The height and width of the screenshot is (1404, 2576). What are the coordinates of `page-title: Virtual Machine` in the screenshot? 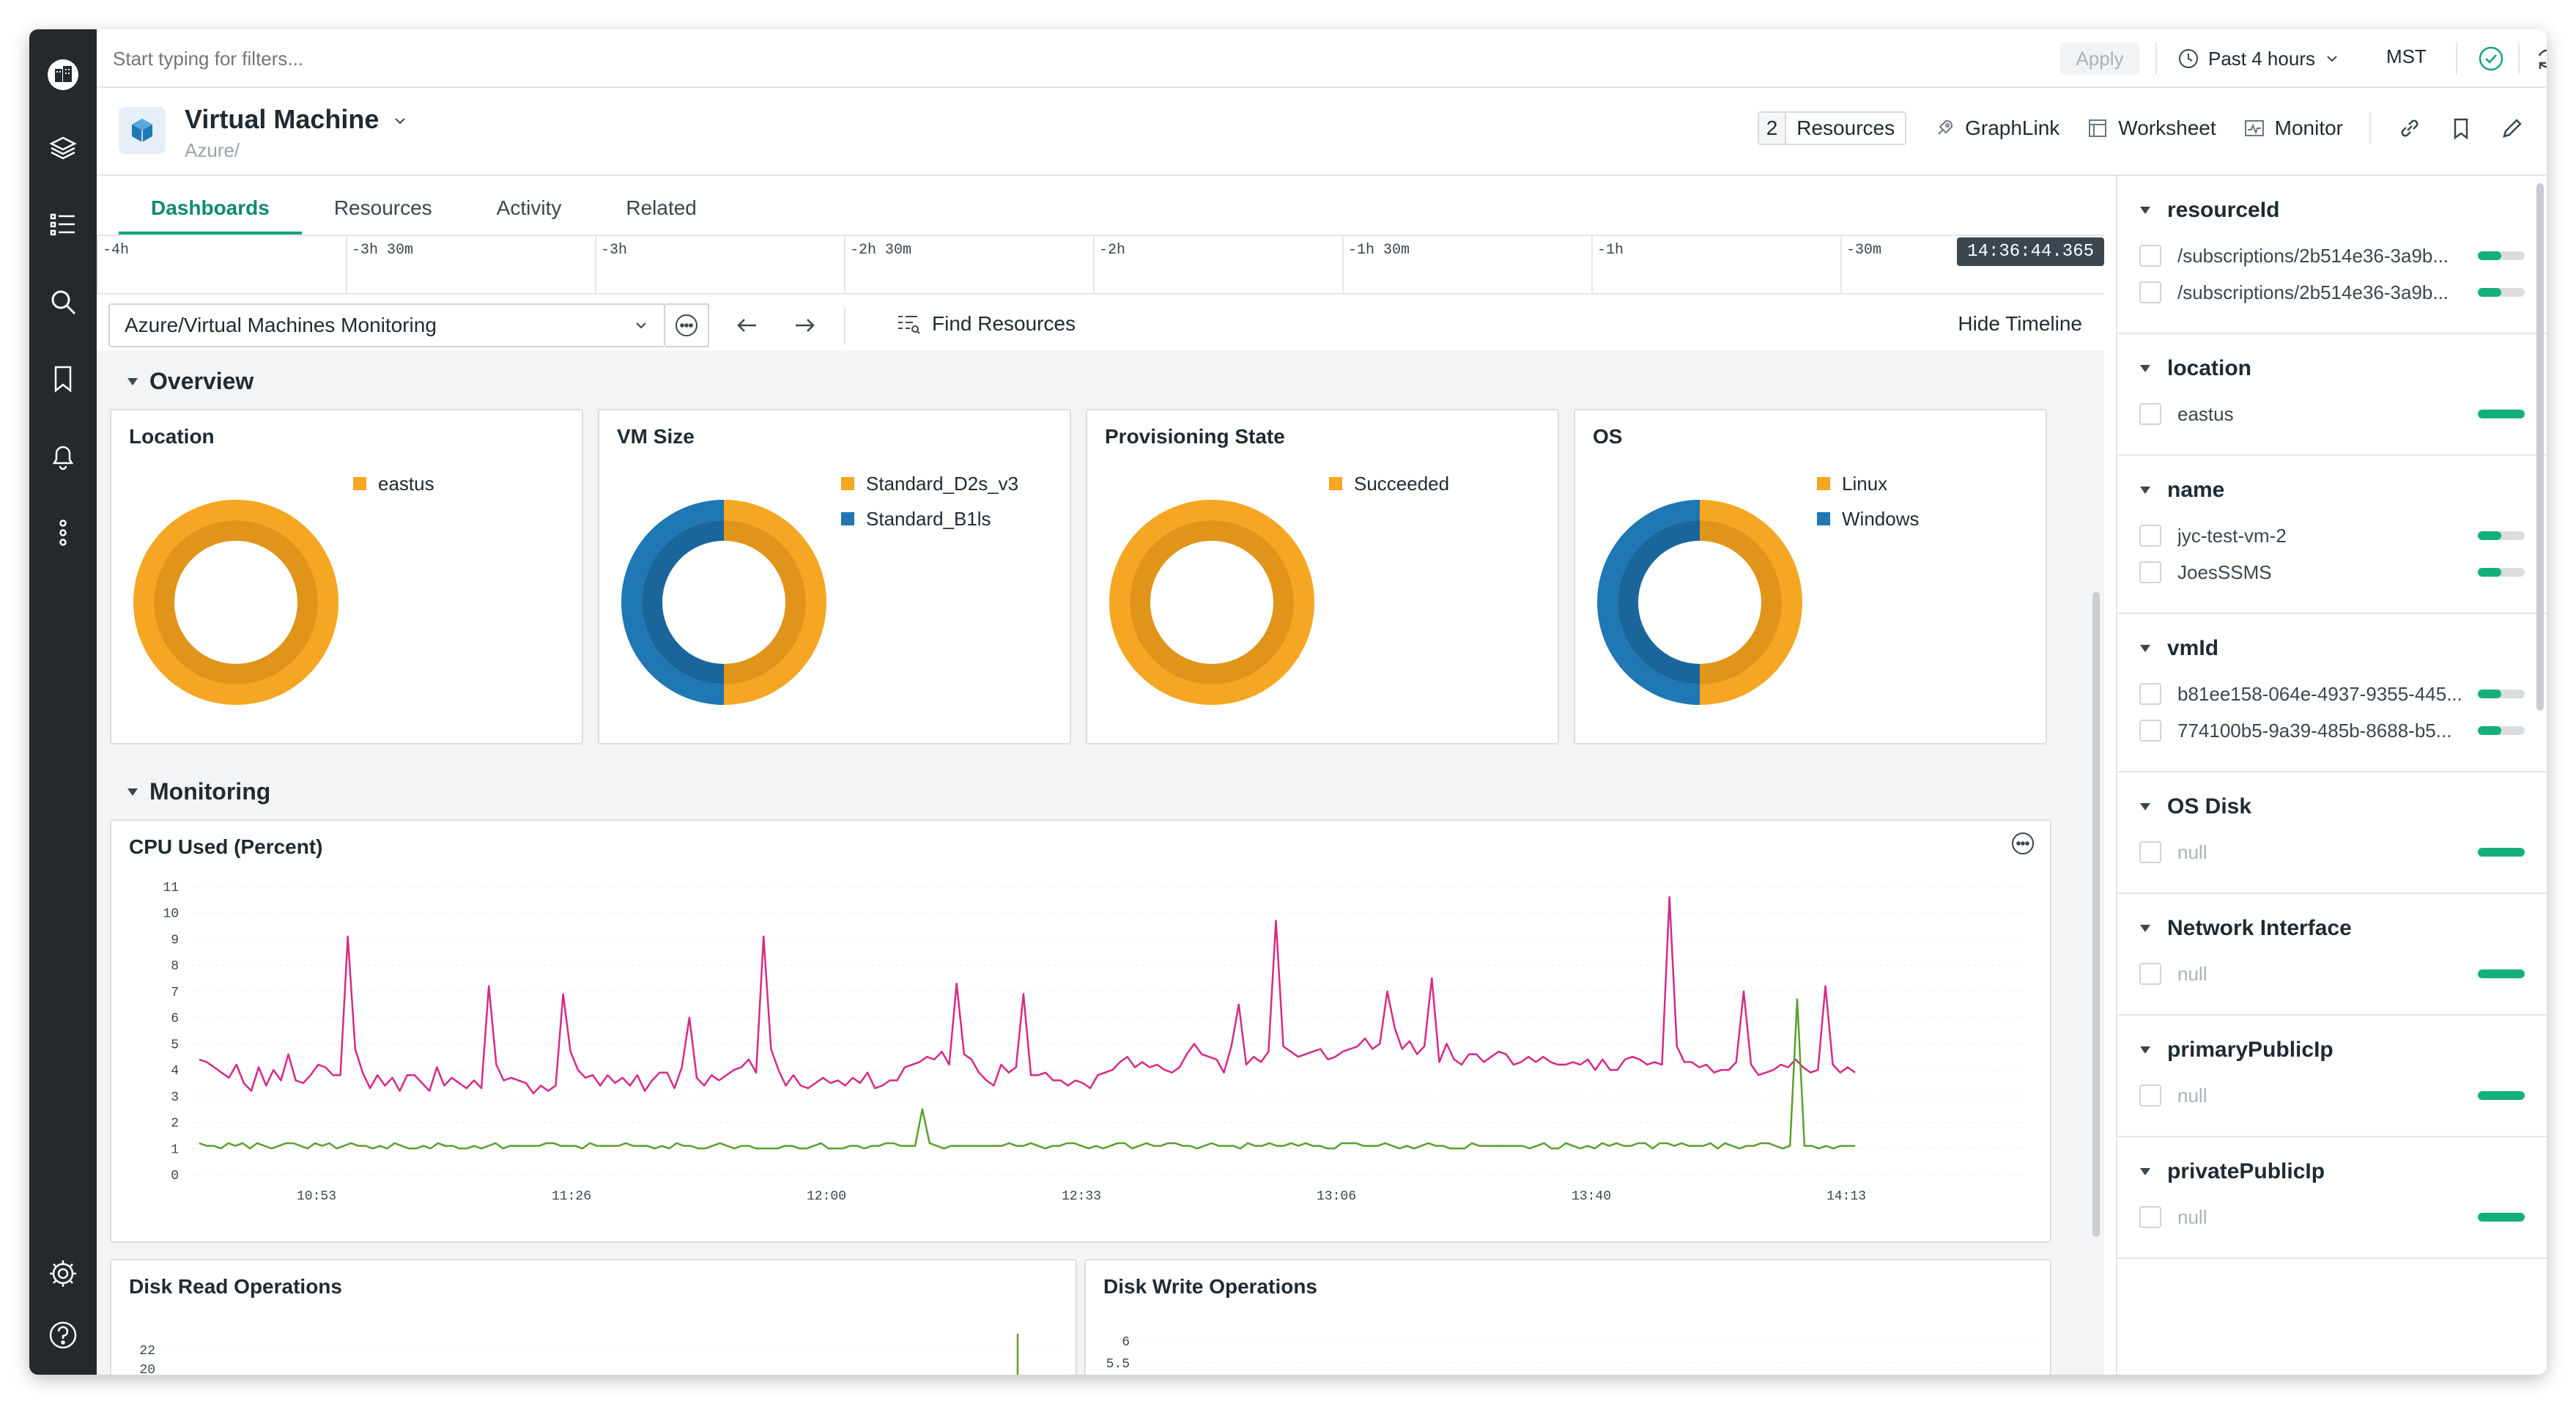 It's located at (296, 119).